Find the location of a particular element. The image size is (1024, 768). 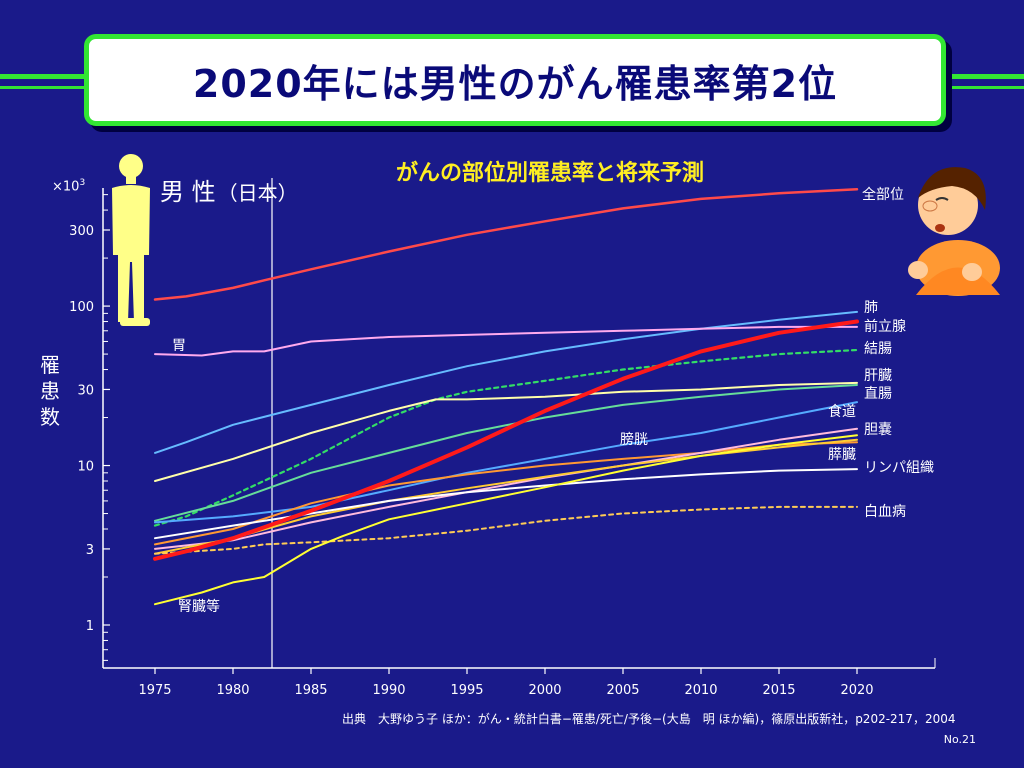

series-label-直腸: 直腸 is located at coordinates (878, 393).